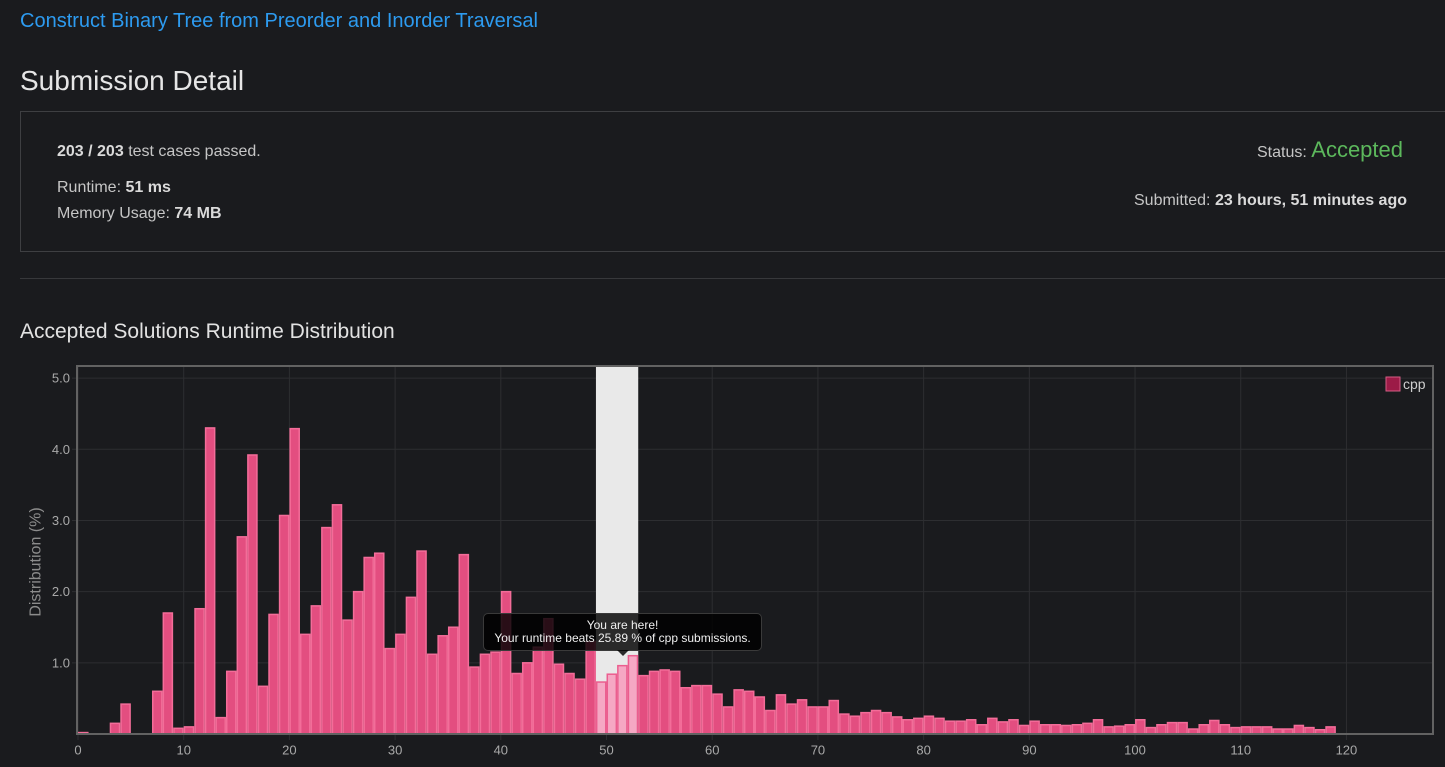  Describe the element at coordinates (1098, 727) in the screenshot. I see `bar-96-ms` at that location.